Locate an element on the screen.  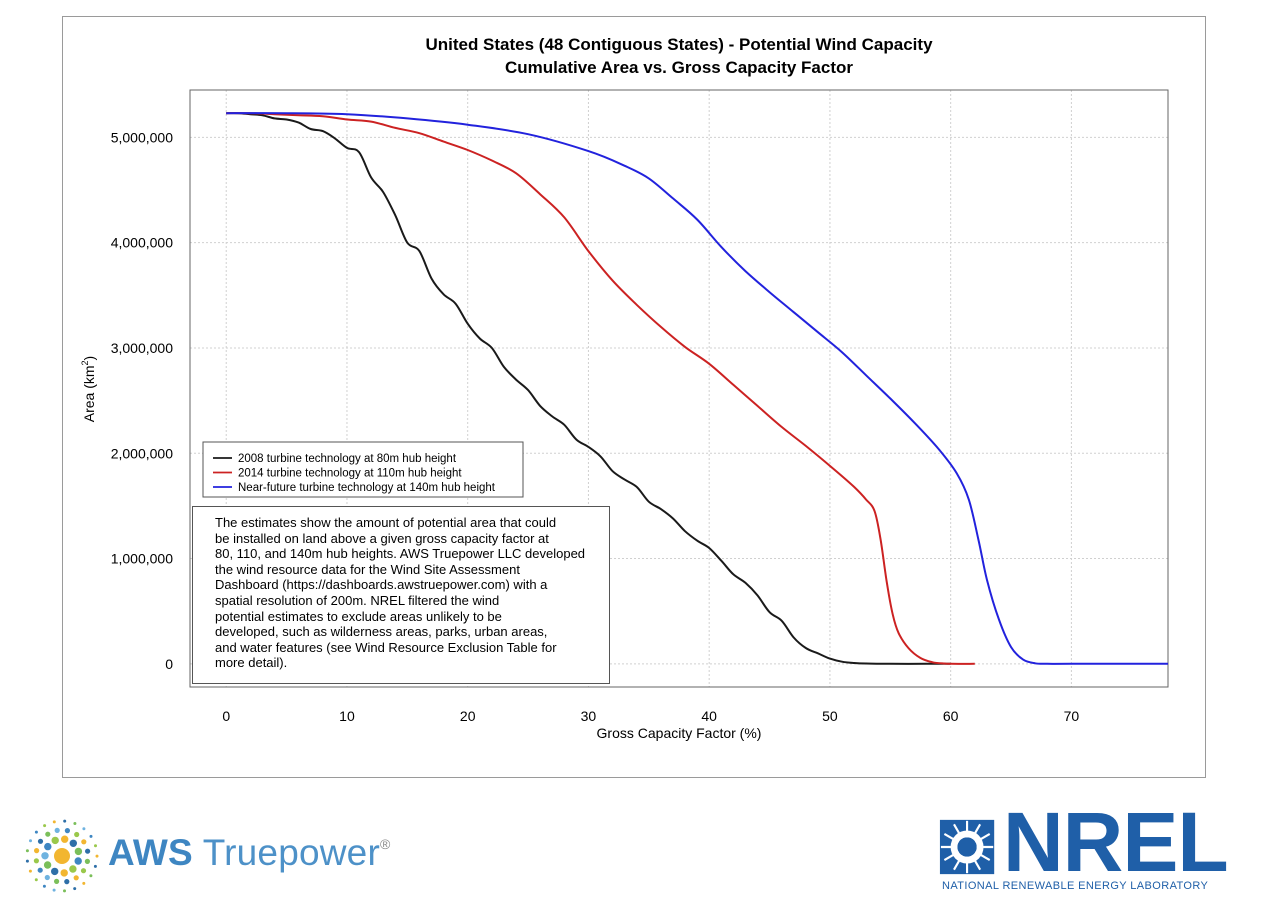
legend-box is located at coordinates (363, 469).